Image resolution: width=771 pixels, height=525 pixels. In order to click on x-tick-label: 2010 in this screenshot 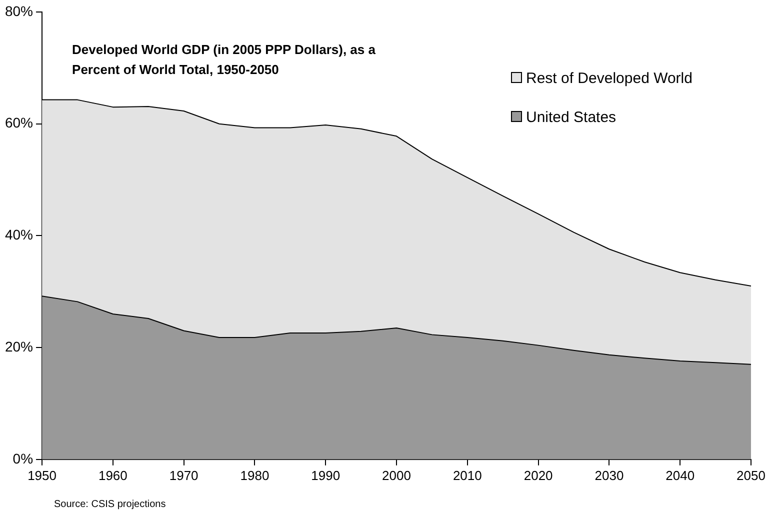, I will do `click(467, 475)`.